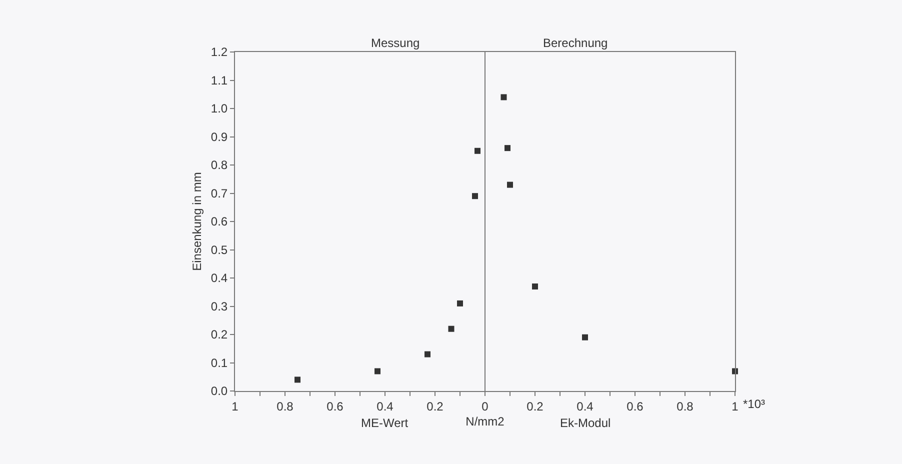 This screenshot has height=464, width=902. What do you see at coordinates (219, 391) in the screenshot?
I see `y-tick-label: 0.0` at bounding box center [219, 391].